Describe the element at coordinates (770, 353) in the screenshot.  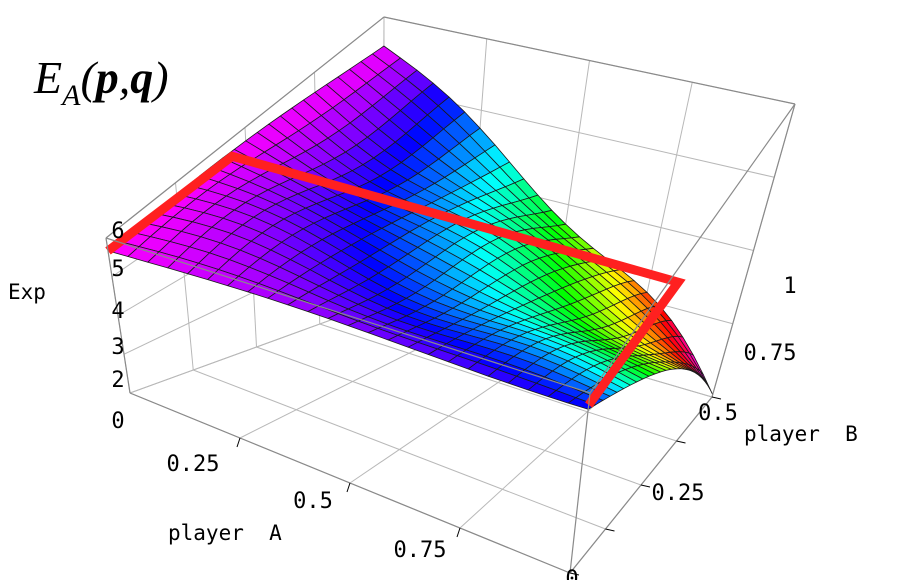
I see `y-tick-label: 0.75` at that location.